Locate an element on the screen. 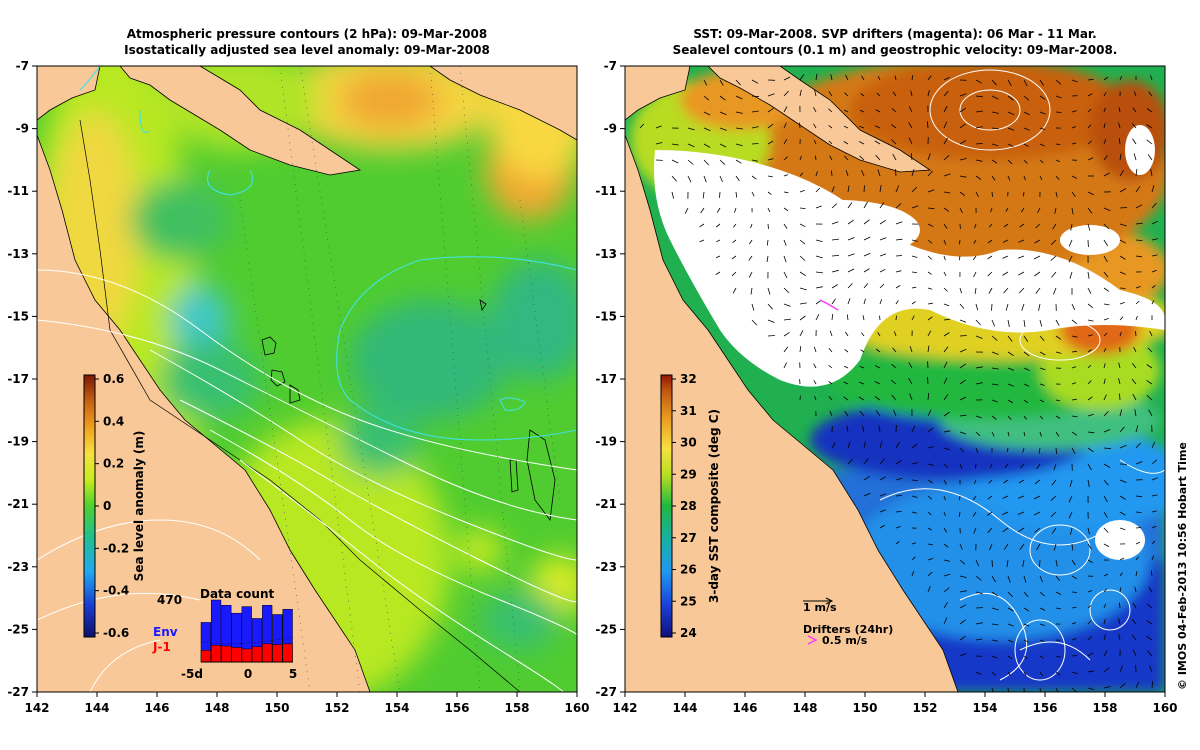 This screenshot has height=750, width=1200. right-x-tick-label: 158 is located at coordinates (1104, 708).